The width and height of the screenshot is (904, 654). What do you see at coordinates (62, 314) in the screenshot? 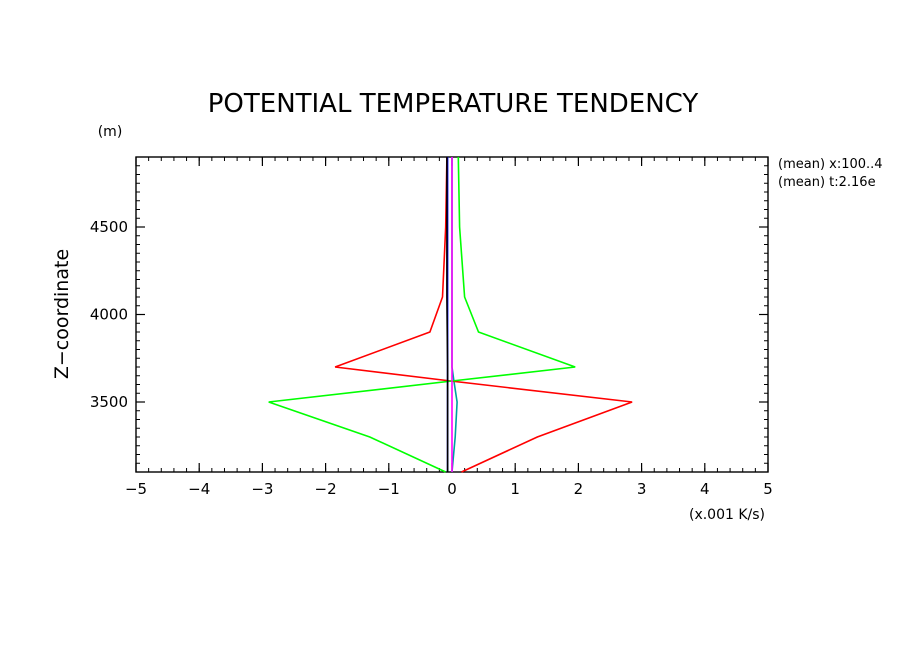
I see `y-axis-label: Z−coordinate` at bounding box center [62, 314].